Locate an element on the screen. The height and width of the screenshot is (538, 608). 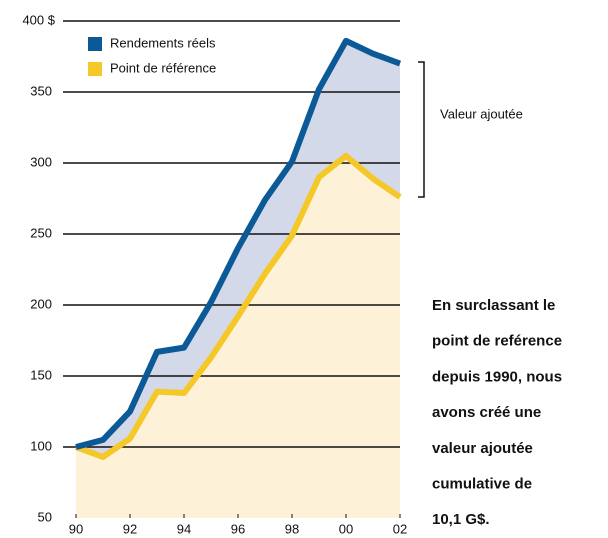
x-tick-label: 92 is located at coordinates (130, 528).